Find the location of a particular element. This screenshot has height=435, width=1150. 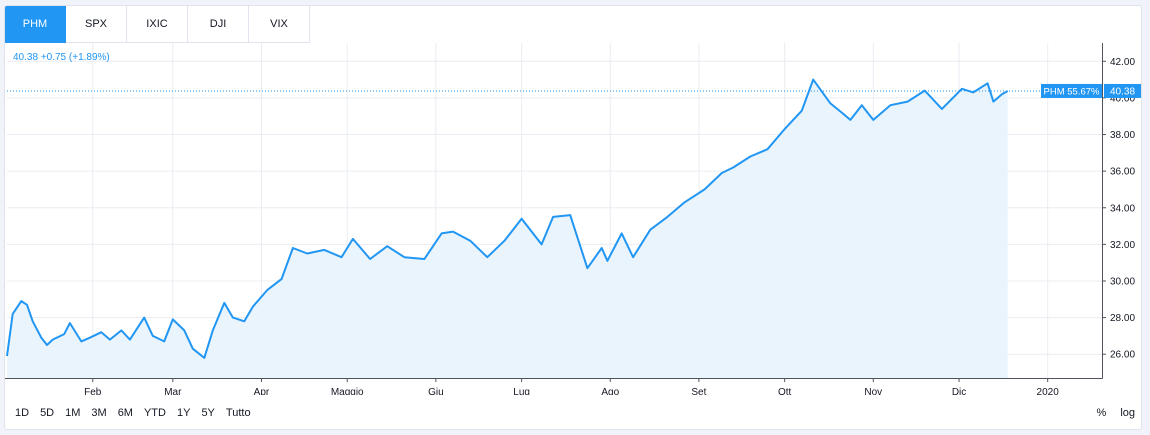

x-tick-label: Nov is located at coordinates (873, 391).